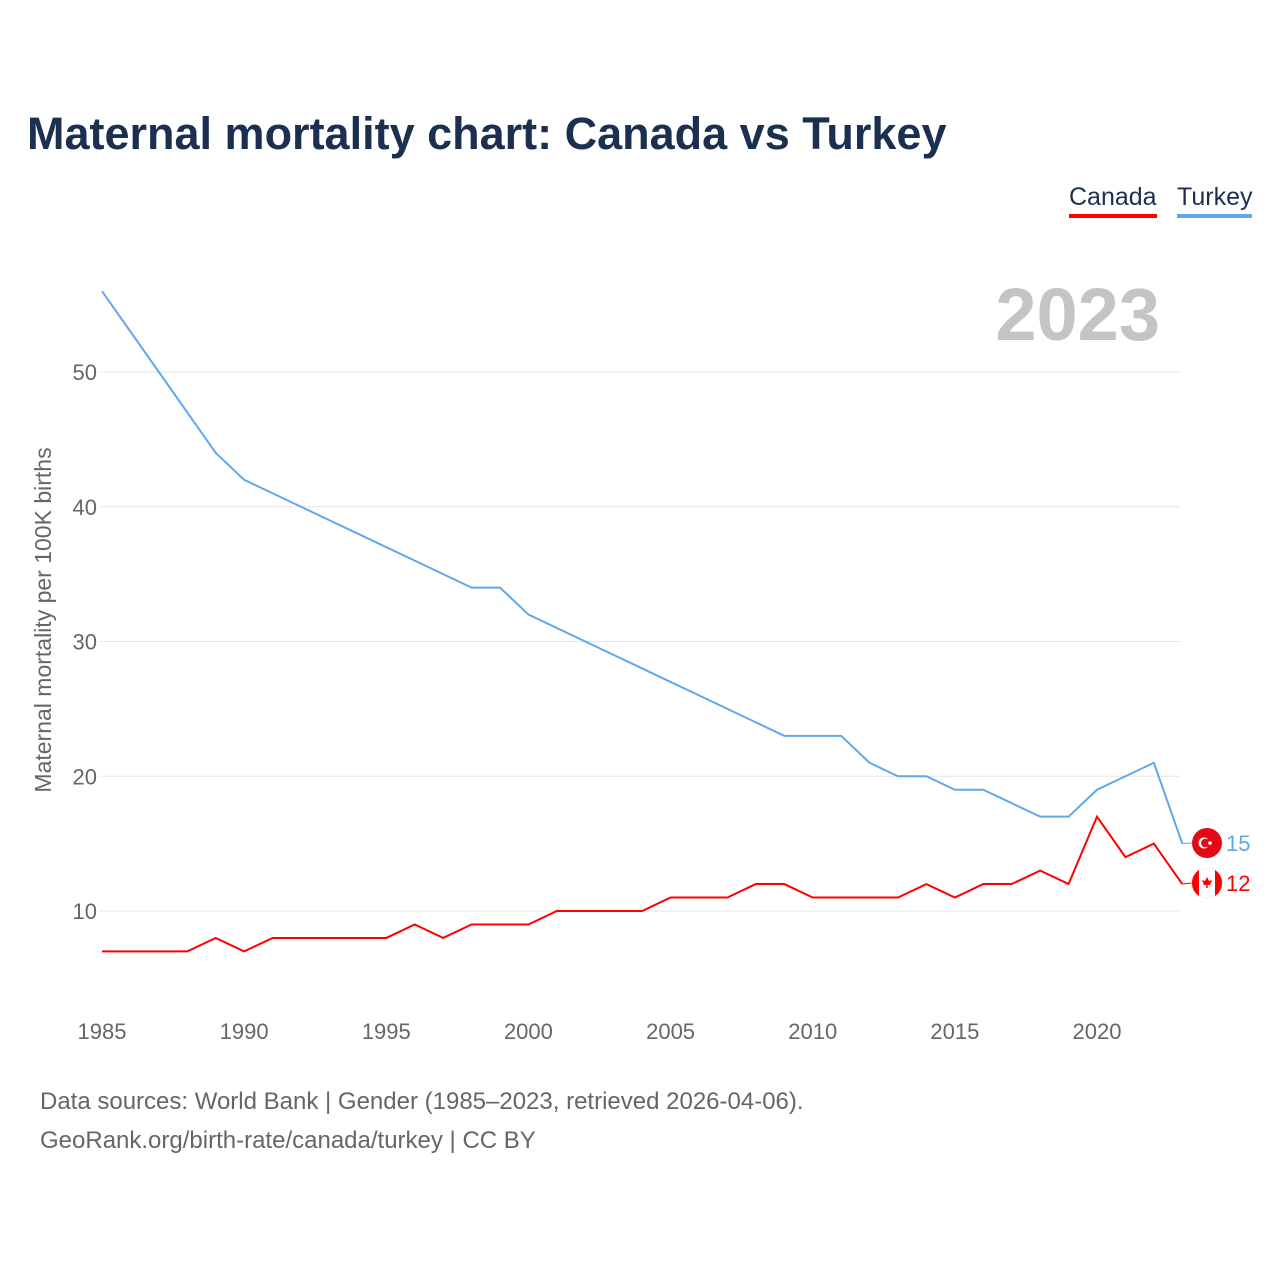 The width and height of the screenshot is (1280, 1280). What do you see at coordinates (1215, 200) in the screenshot?
I see `legend-turkey: Turkey` at bounding box center [1215, 200].